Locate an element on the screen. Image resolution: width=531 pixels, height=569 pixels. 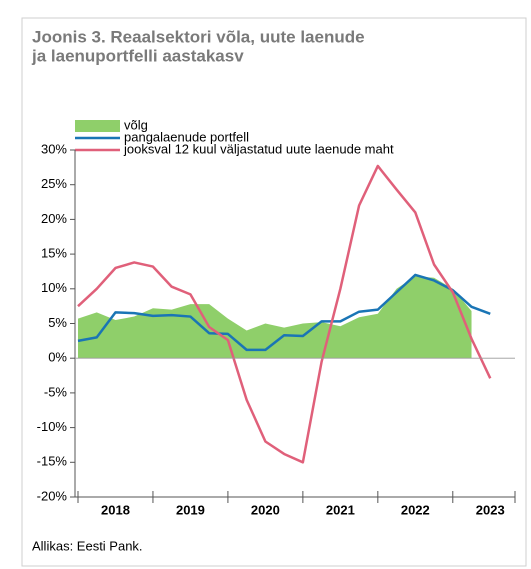
y-tick-label: 5% is located at coordinates (57, 322).